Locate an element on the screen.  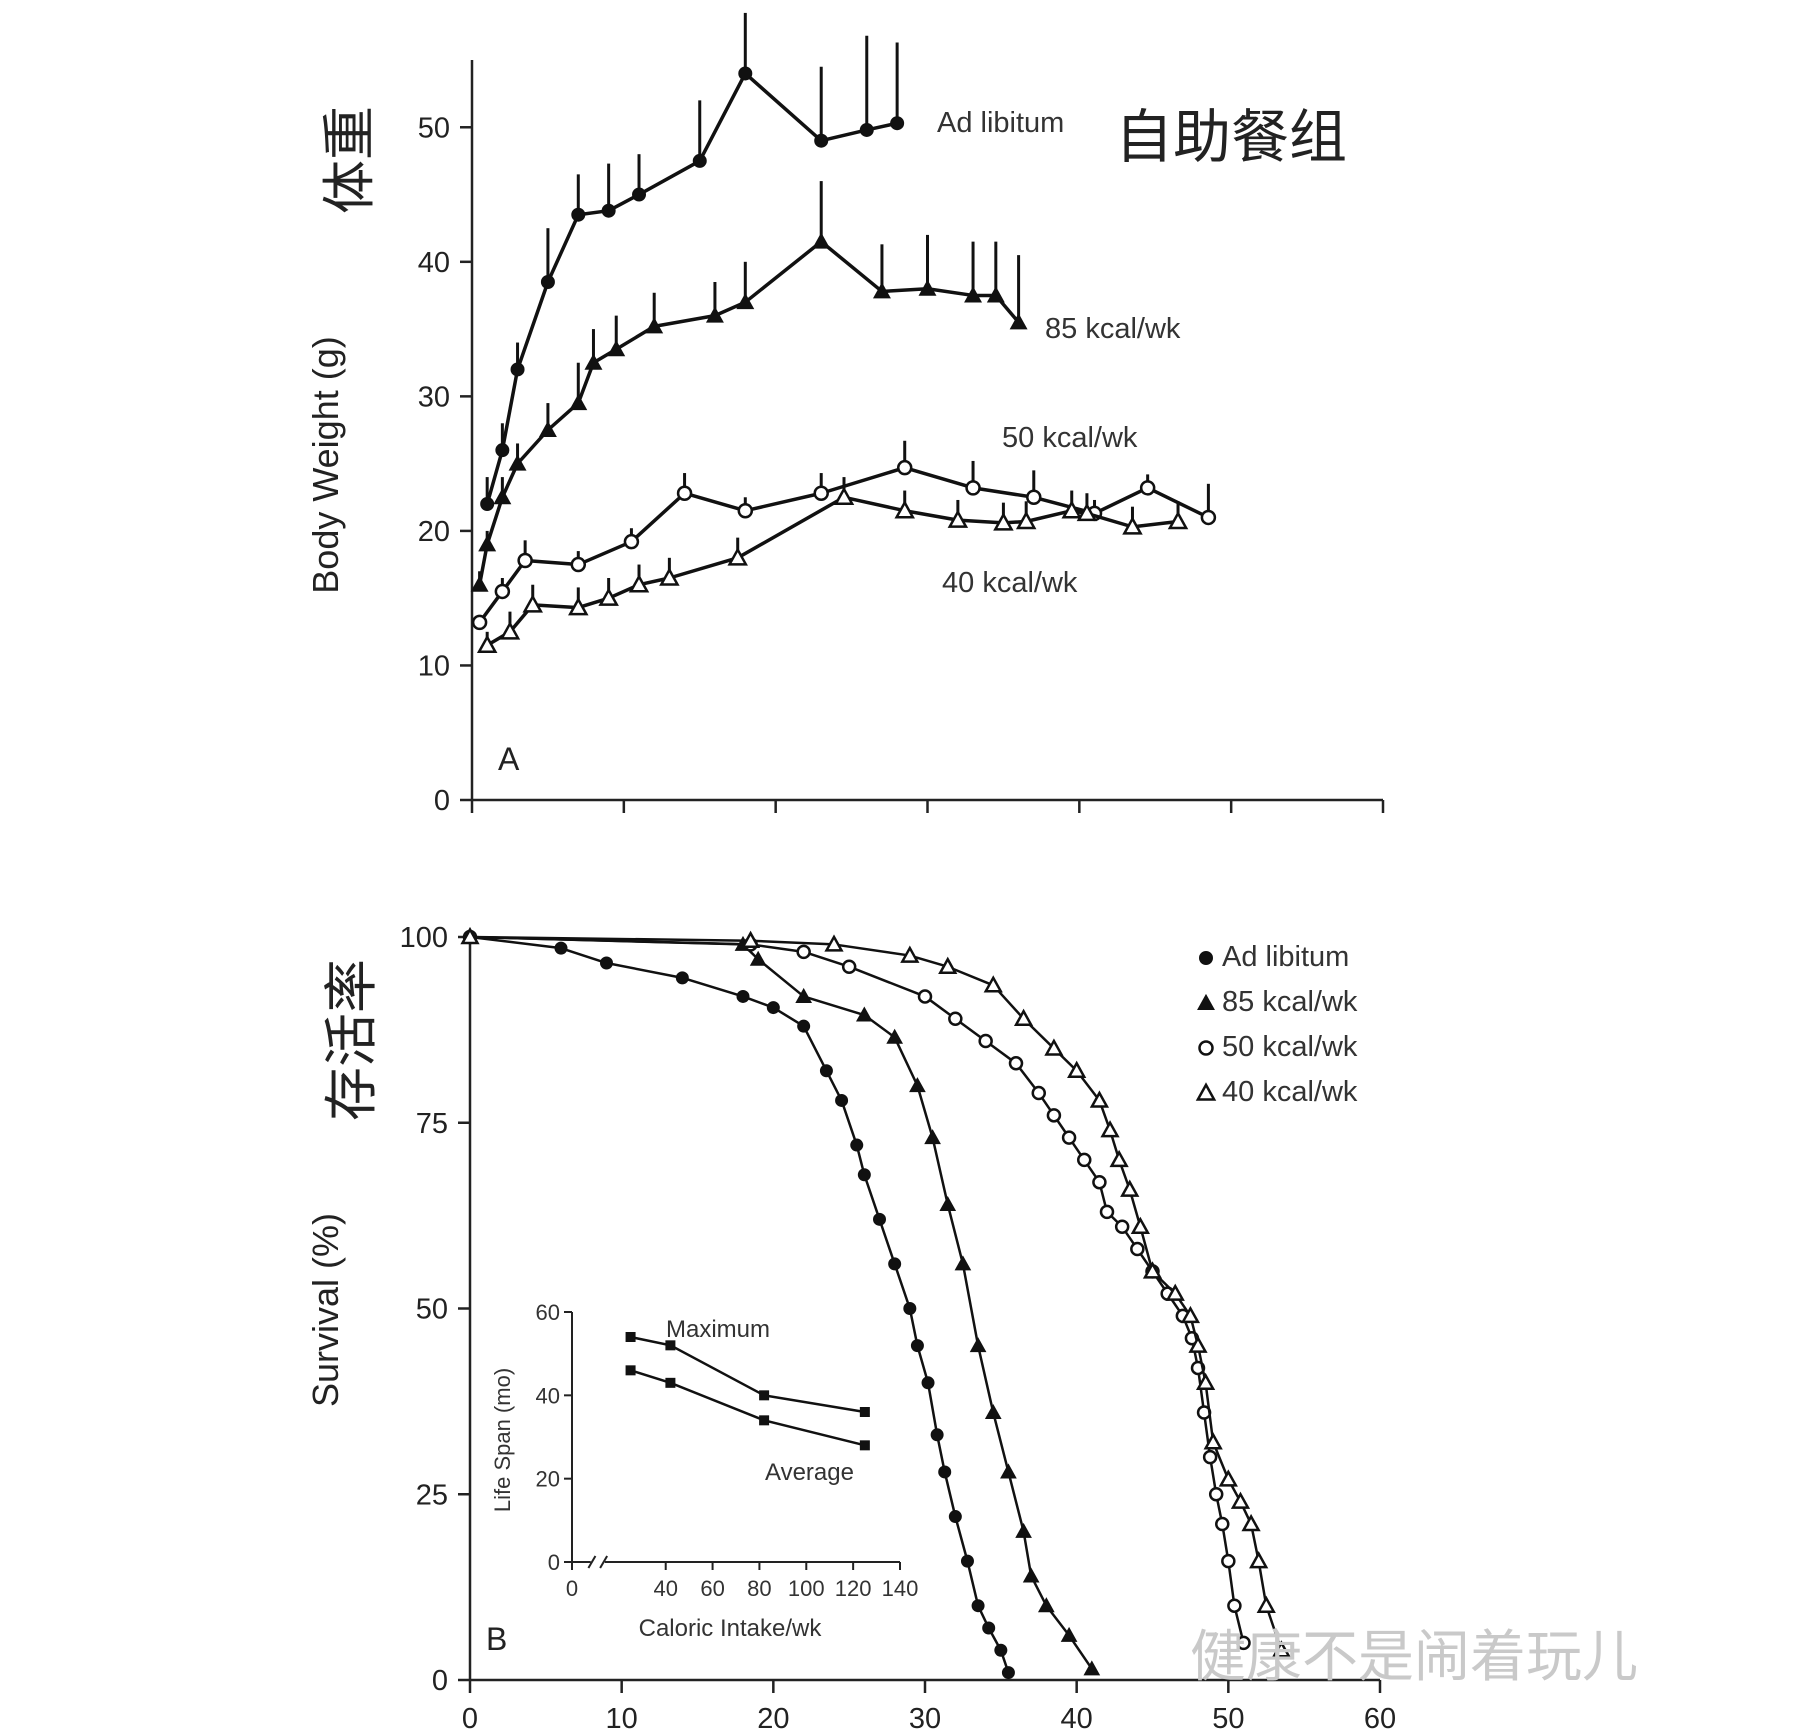
x-tick-label: 30 is located at coordinates (925, 1717).